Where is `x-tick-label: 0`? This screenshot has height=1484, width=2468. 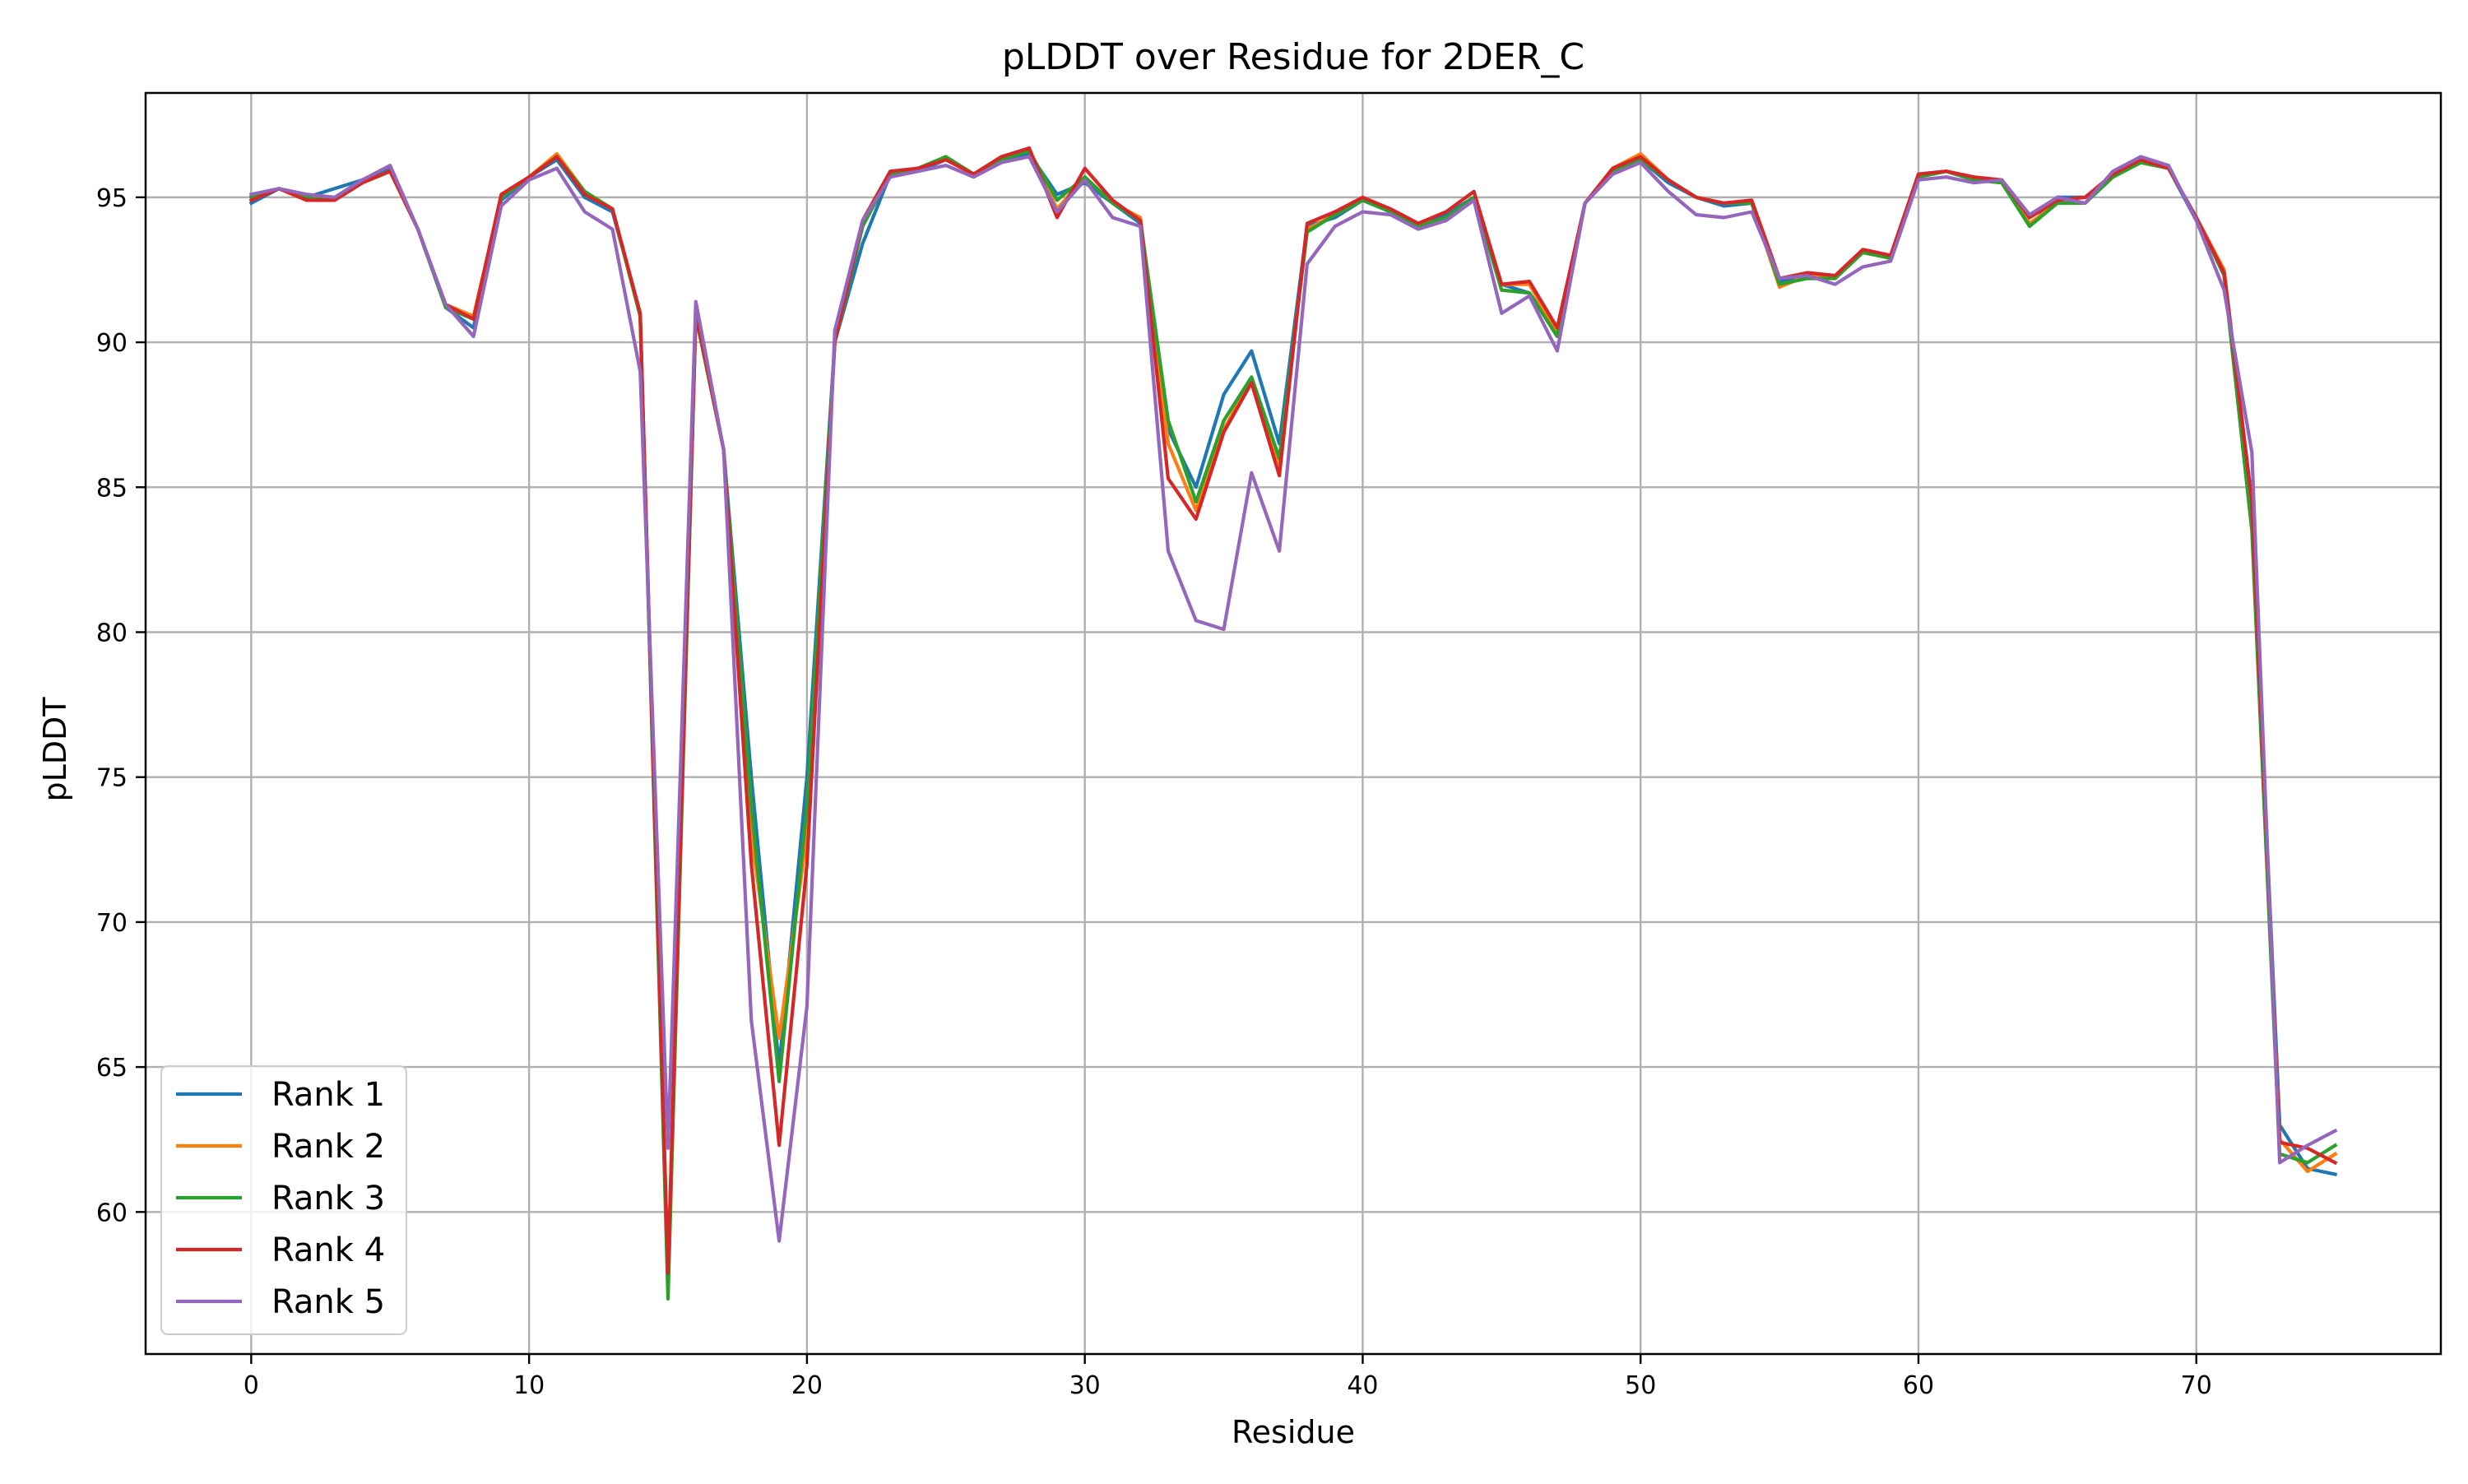
x-tick-label: 0 is located at coordinates (251, 1385).